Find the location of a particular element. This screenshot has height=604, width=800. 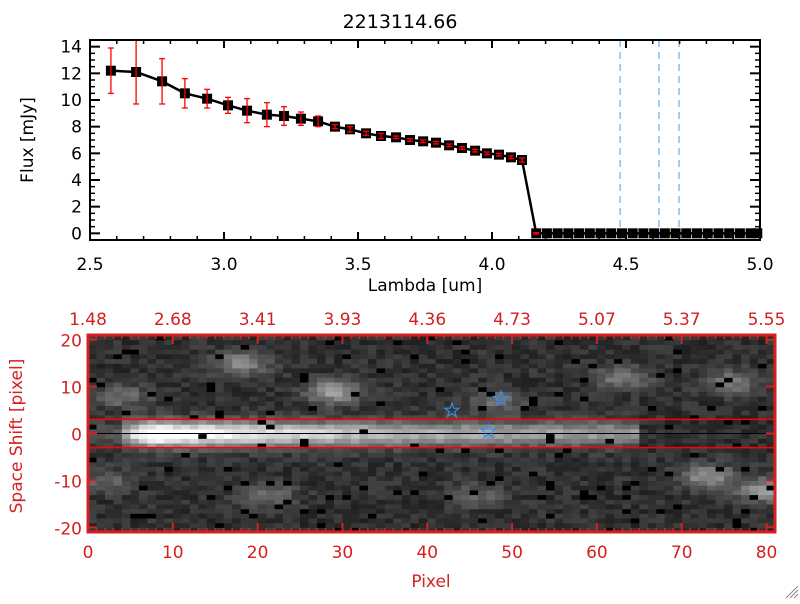

data-point is located at coordinates (579, 233).